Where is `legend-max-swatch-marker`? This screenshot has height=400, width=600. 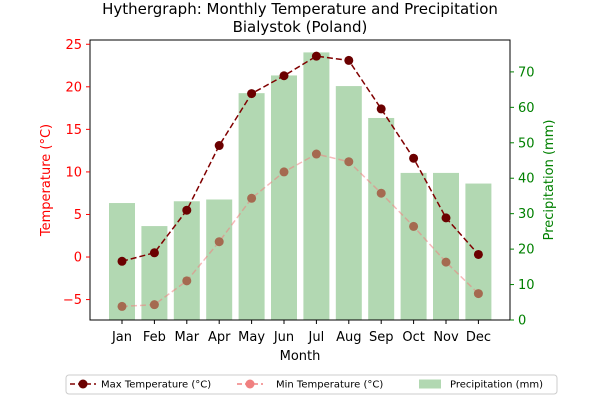 legend-max-swatch-marker is located at coordinates (83, 384).